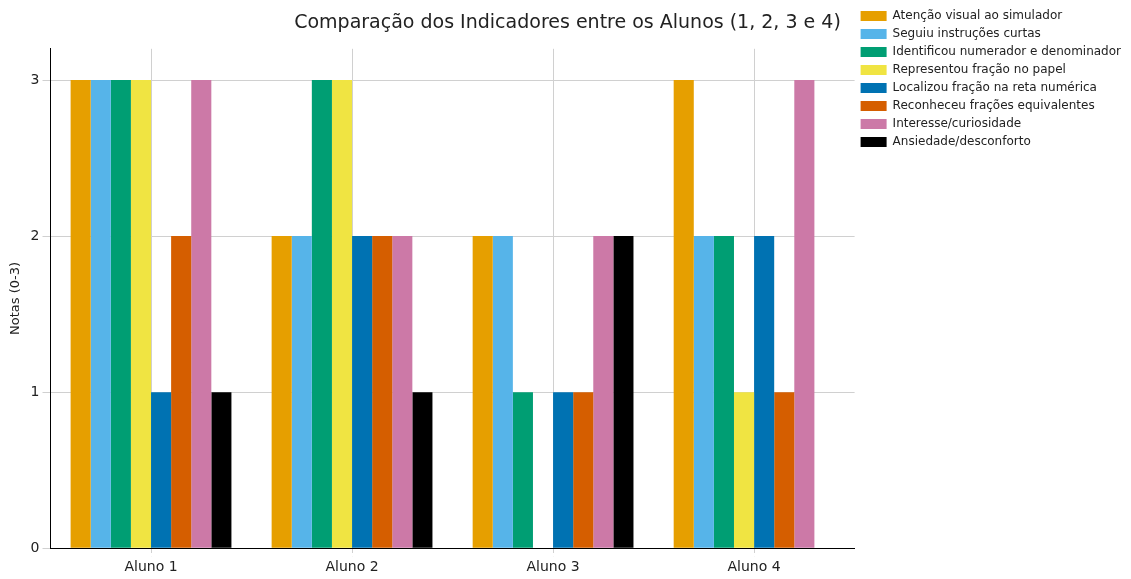 This screenshot has height=579, width=1131. What do you see at coordinates (994, 87) in the screenshot?
I see `legend-label: Localizou fração na reta numérica` at bounding box center [994, 87].